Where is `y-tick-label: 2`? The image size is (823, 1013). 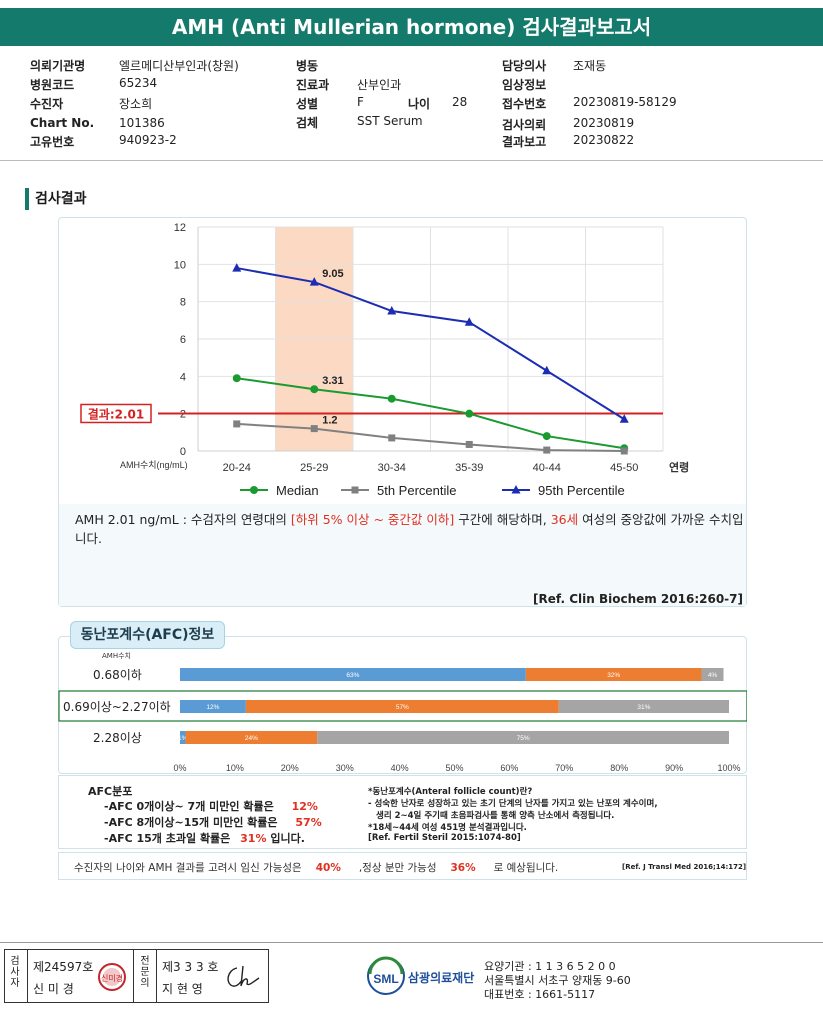
y-tick-label: 2 is located at coordinates (183, 415).